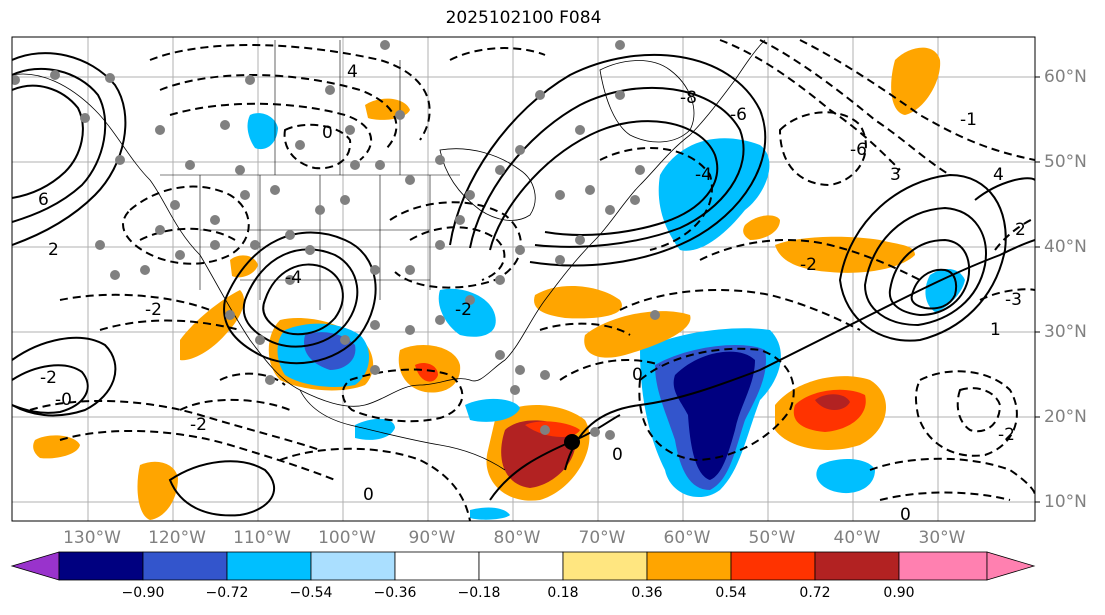 This screenshot has width=1105, height=615. I want to click on lon-label: 80°W, so click(517, 538).